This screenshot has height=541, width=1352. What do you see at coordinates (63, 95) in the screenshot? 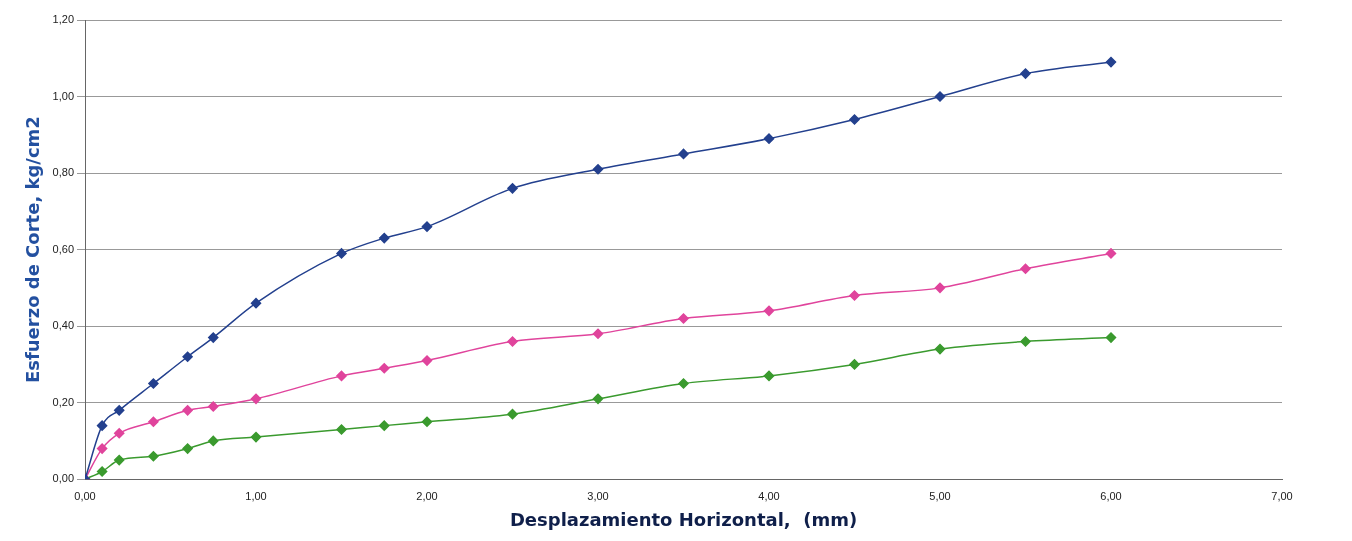
I see `y-tick-label: 1,00` at bounding box center [63, 95].